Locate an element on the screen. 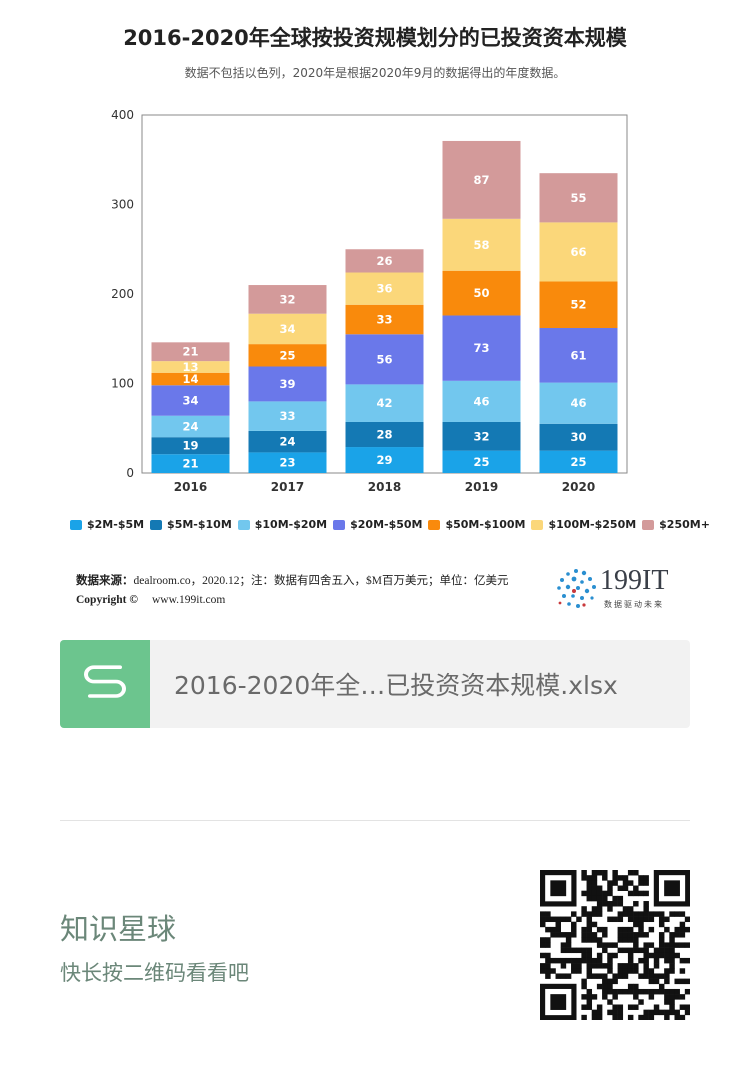 The image size is (750, 1070). chart-subtitle: 数据不包括以色列，2020年是根据2020年9月的数据得出的年度数据。 is located at coordinates (375, 73).